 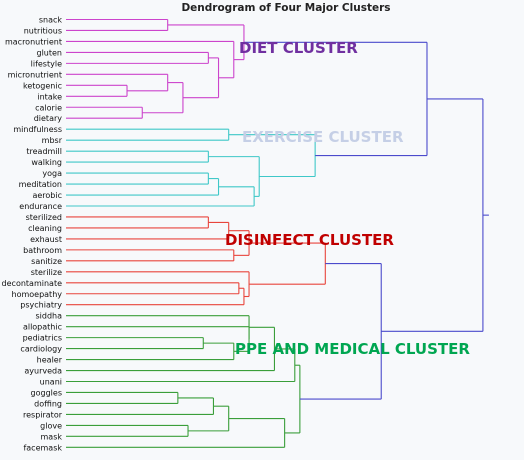 What do you see at coordinates (43, 371) in the screenshot?
I see `leaf-label: ayurveda` at bounding box center [43, 371].